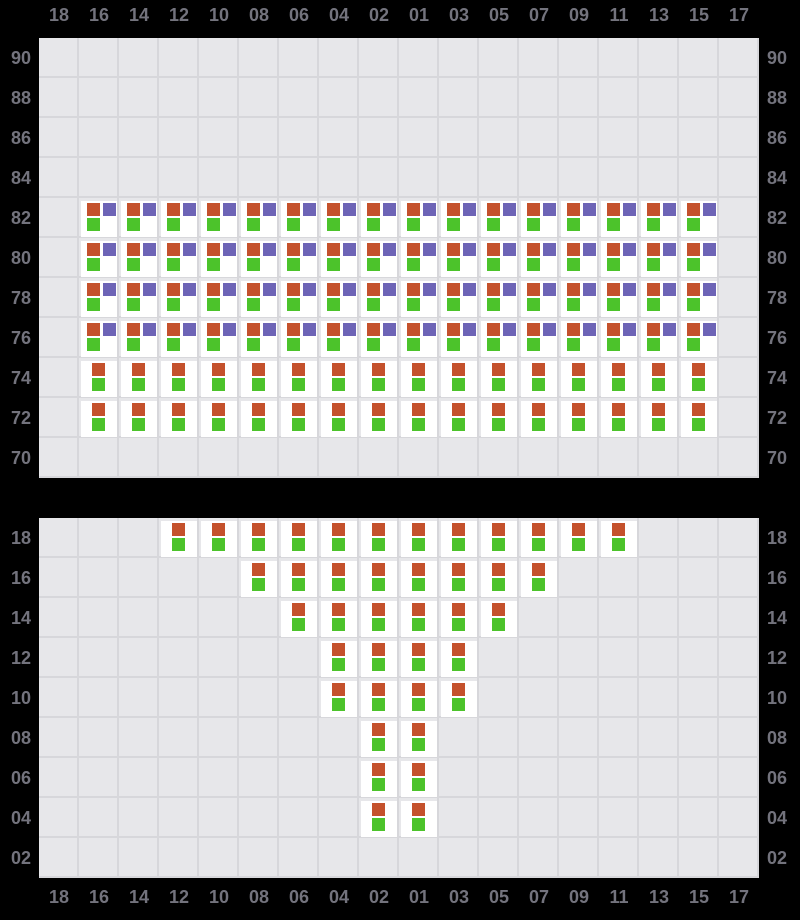 This screenshot has width=800, height=920. I want to click on grid-cell-upper-r80-c11, so click(619, 259).